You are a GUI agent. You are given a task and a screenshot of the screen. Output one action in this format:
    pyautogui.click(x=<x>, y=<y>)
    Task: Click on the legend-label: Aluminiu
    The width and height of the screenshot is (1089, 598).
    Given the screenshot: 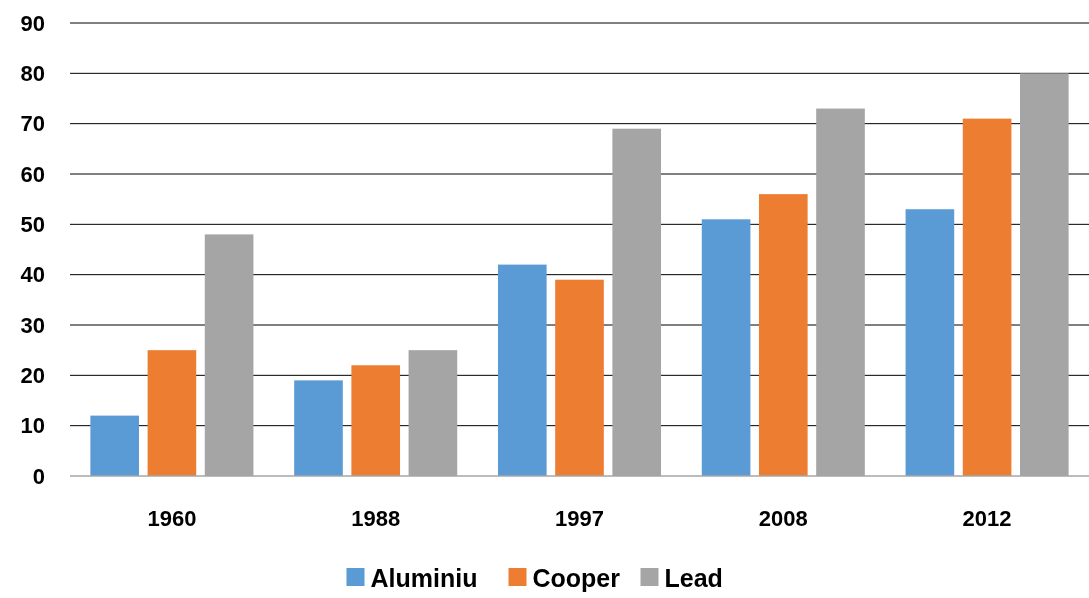 What is the action you would take?
    pyautogui.click(x=424, y=578)
    